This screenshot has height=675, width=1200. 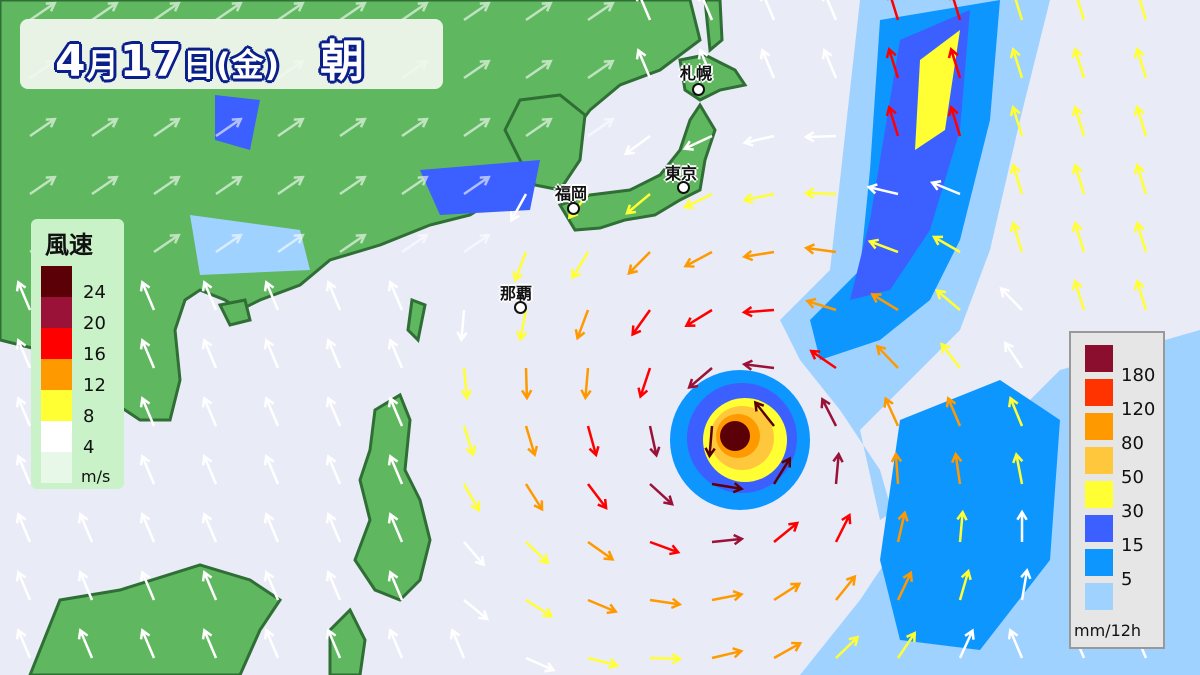 I want to click on hainan, so click(x=234, y=312).